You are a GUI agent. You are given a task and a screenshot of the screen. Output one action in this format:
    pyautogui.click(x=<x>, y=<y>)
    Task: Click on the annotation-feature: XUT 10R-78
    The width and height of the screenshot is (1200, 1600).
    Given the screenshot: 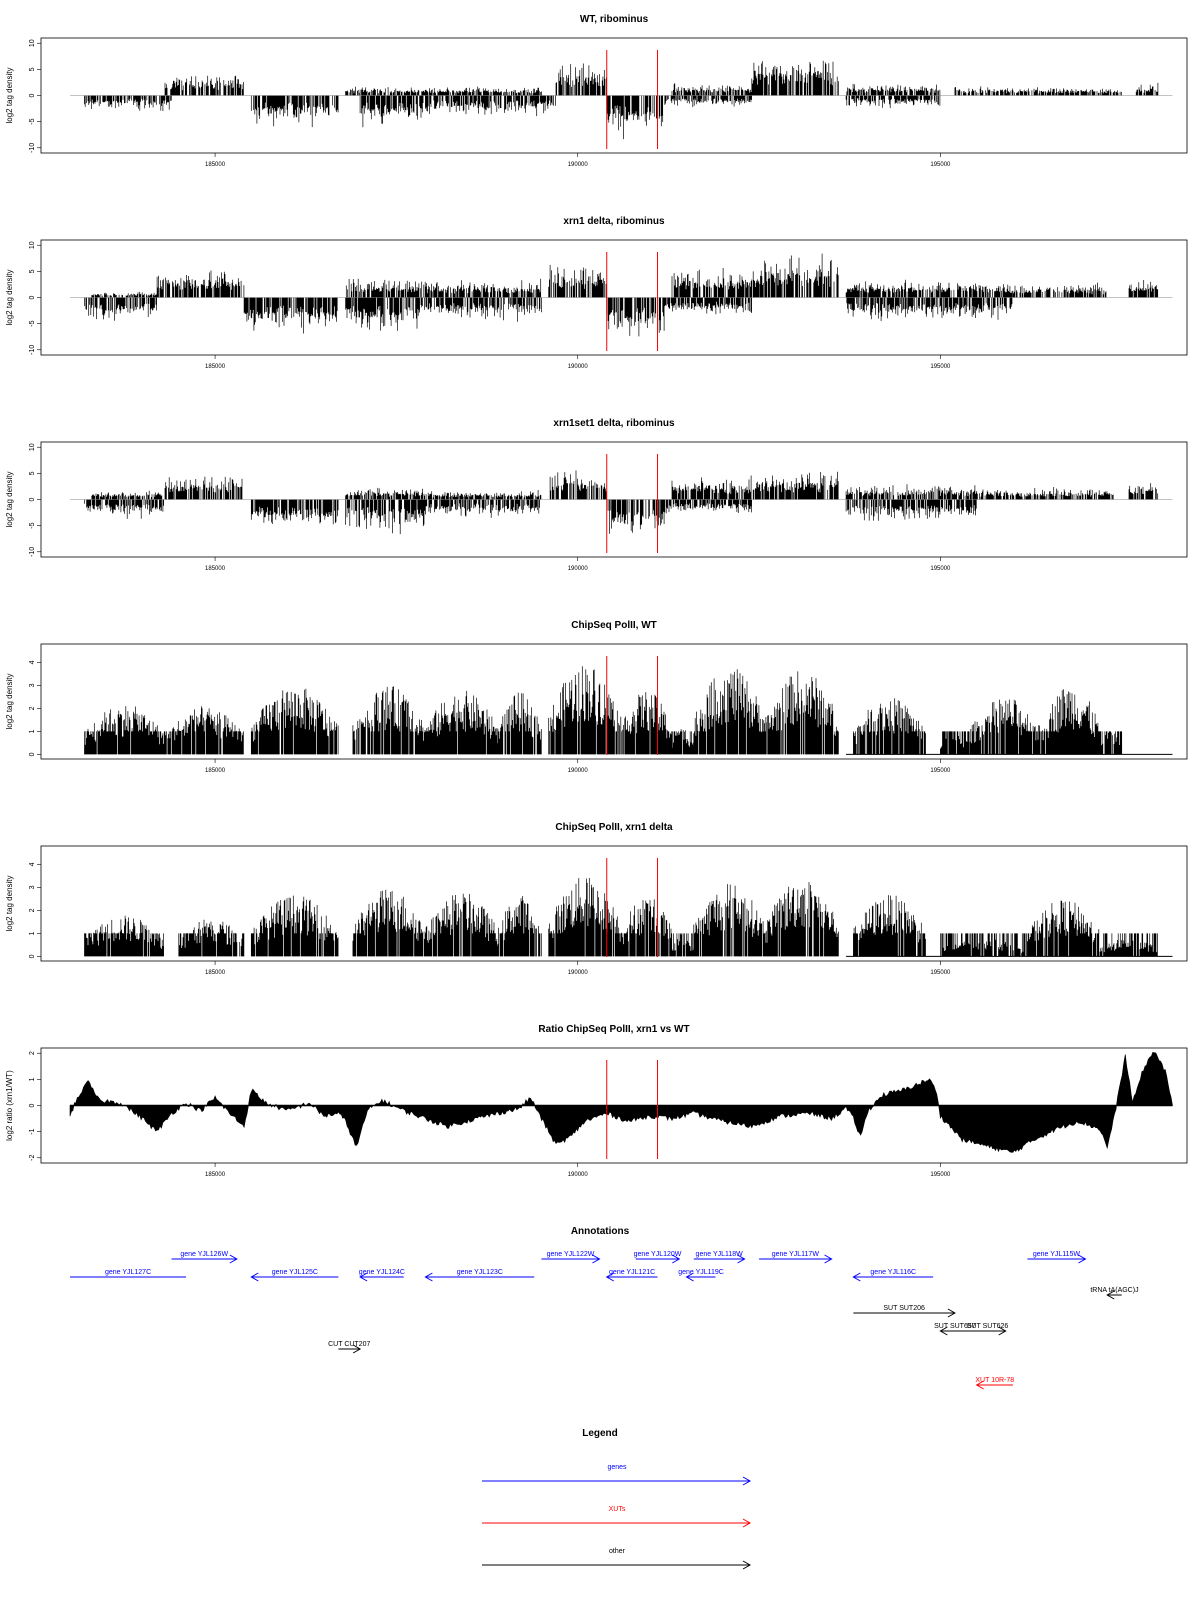 What is the action you would take?
    pyautogui.click(x=994, y=1383)
    